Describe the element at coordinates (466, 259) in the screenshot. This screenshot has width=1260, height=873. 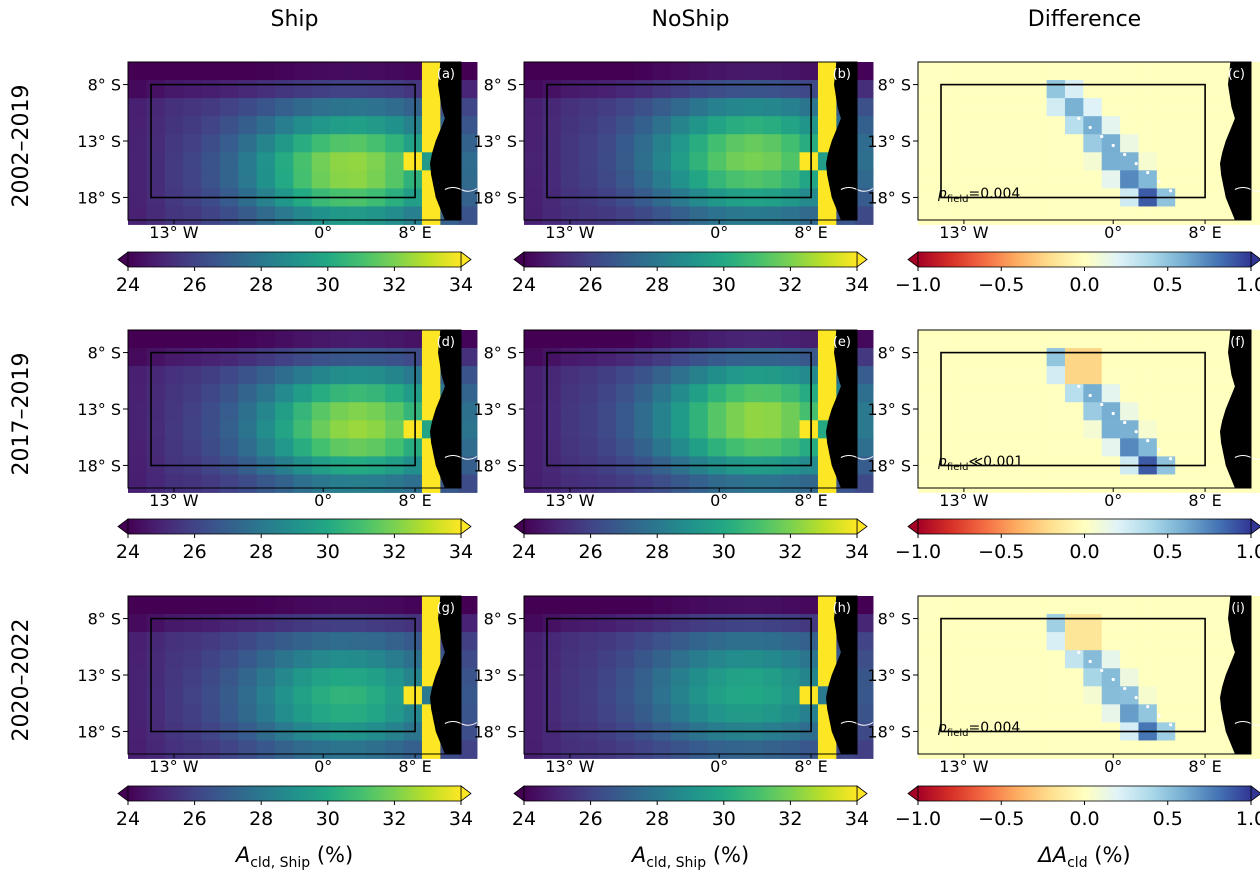
I see `colorbar-extend-high` at that location.